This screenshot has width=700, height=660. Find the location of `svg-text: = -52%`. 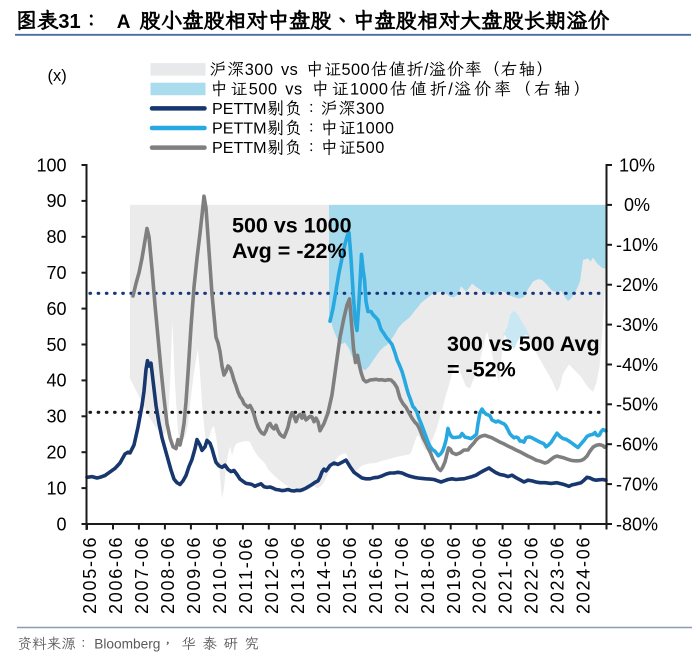

svg-text: = -52% is located at coordinates (481, 369).